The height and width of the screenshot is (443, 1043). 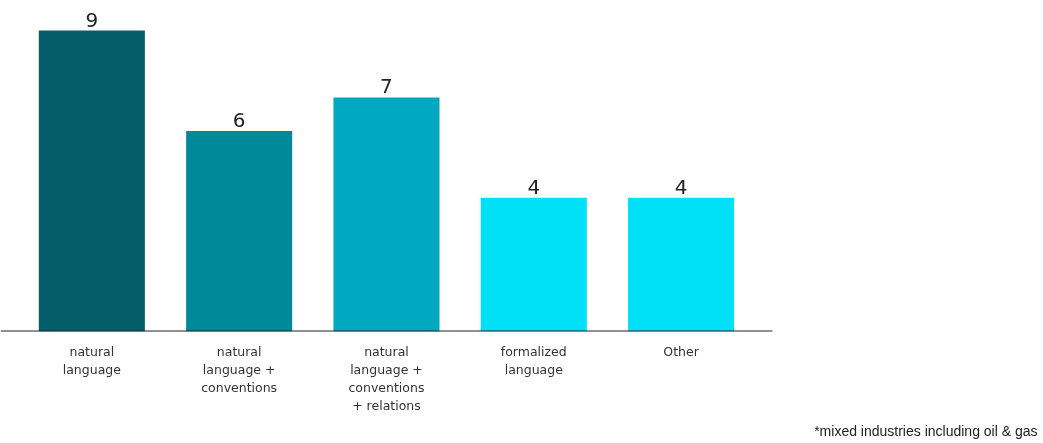 I want to click on x-tick-label: natural language + conventions + relations, so click(x=386, y=378).